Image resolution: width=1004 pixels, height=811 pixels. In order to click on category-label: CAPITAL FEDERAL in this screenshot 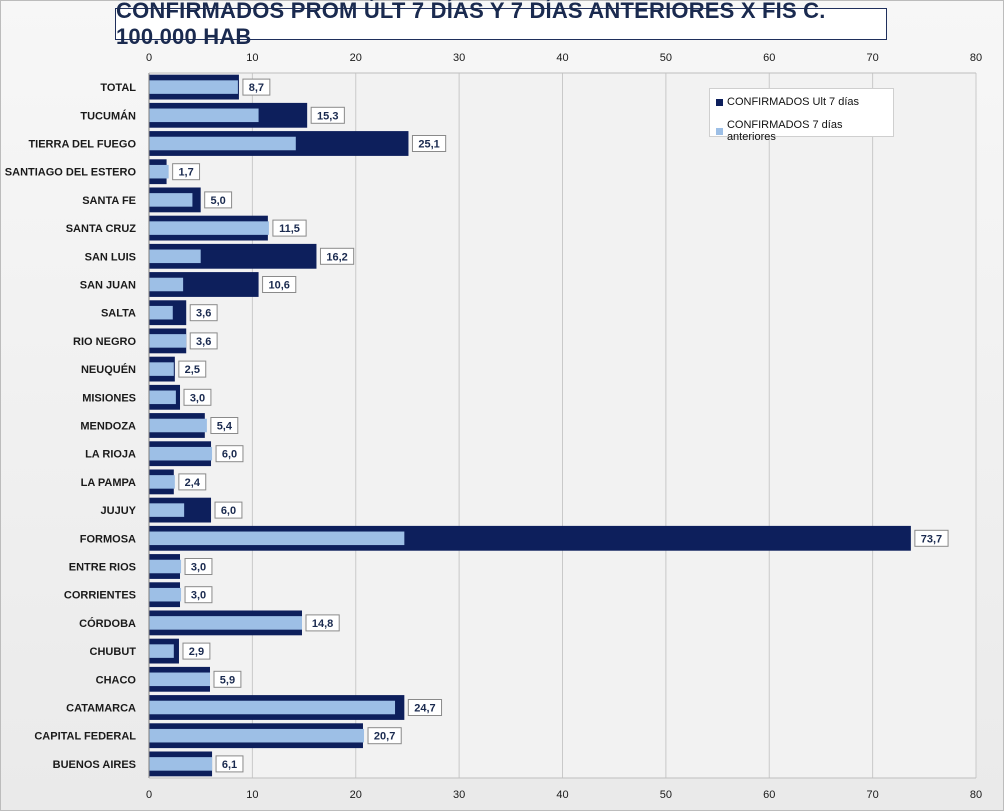, I will do `click(85, 737)`.